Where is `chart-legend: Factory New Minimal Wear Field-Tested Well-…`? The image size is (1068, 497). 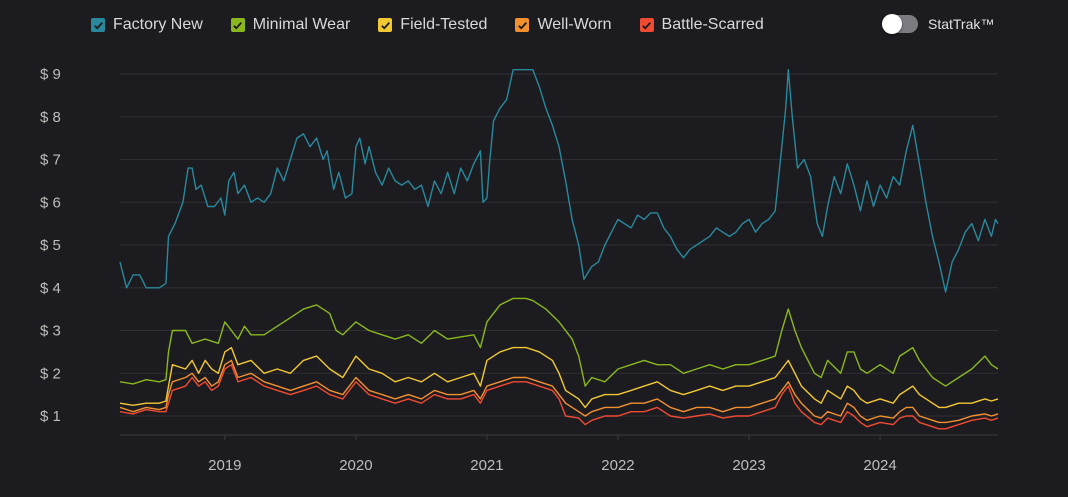
chart-legend: Factory New Minimal Wear Field-Tested Well-… is located at coordinates (441, 25).